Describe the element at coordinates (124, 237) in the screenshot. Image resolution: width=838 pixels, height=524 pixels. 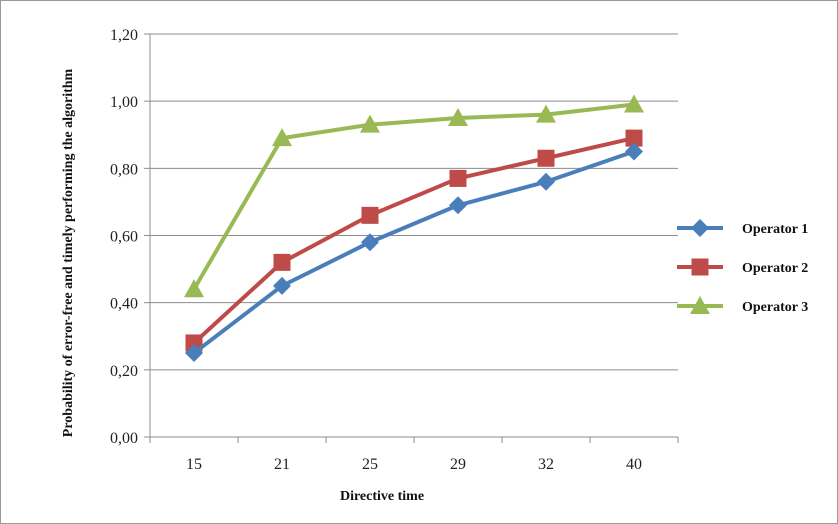
I see `y-tick-label: 0,60` at that location.